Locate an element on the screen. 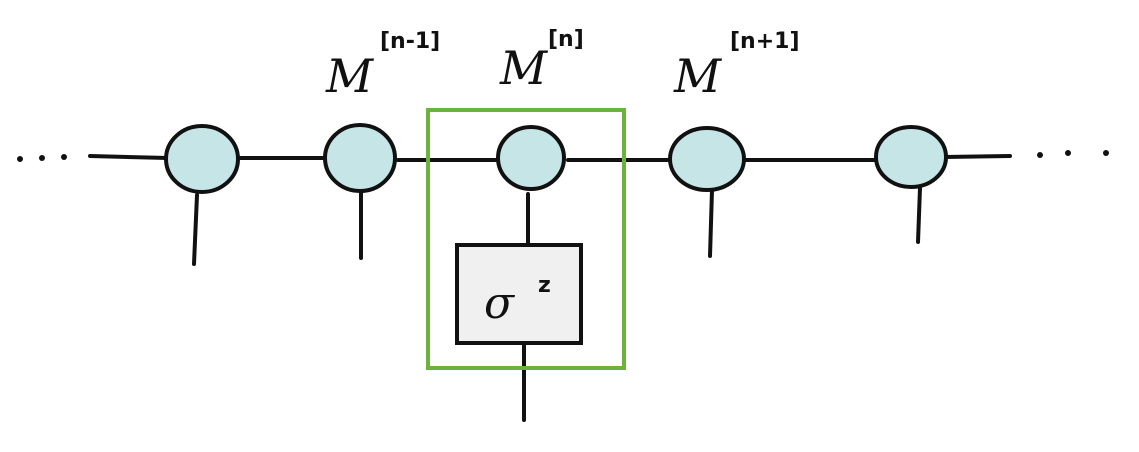  tensor-label-n-minus-1: M [n-1] is located at coordinates (382, 66).